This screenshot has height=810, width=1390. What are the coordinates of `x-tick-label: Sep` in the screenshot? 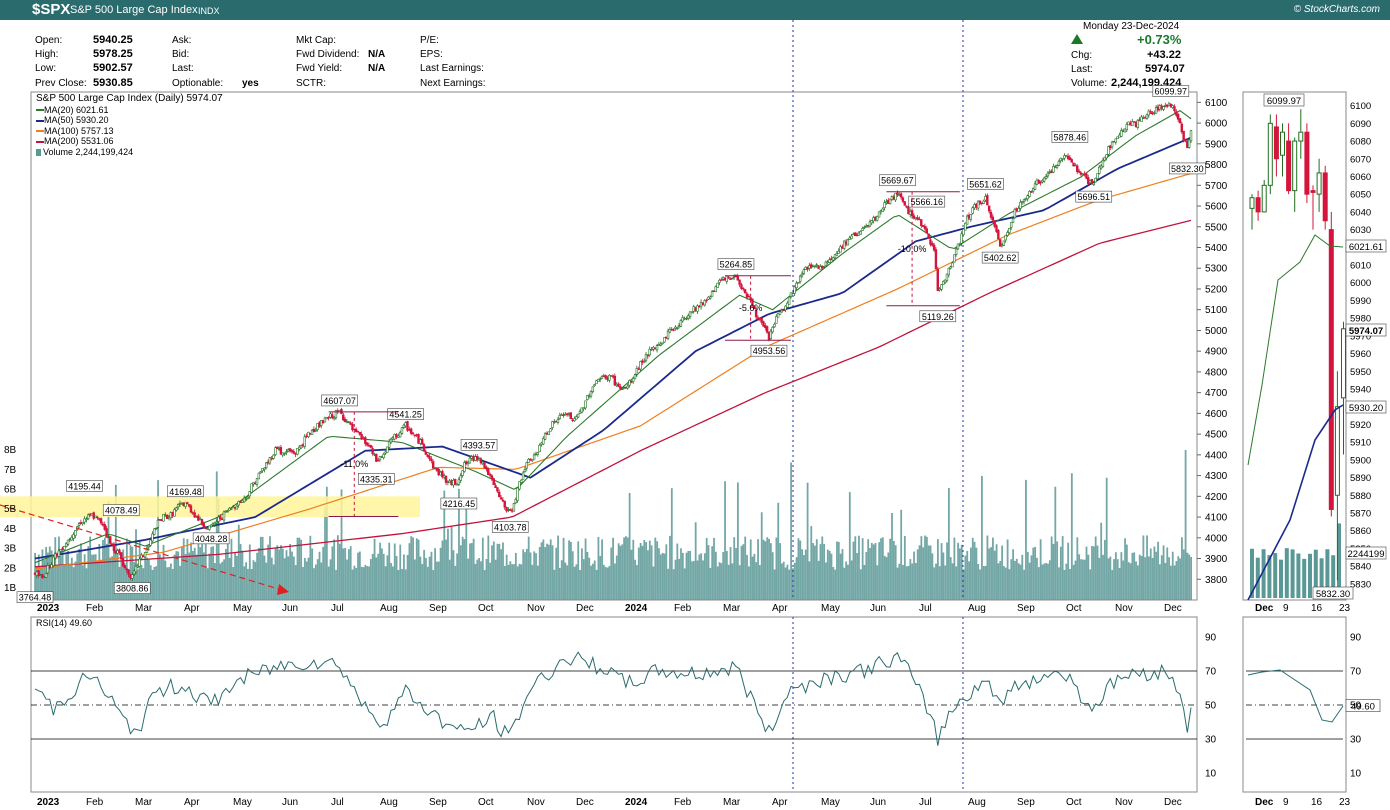 It's located at (1026, 608).